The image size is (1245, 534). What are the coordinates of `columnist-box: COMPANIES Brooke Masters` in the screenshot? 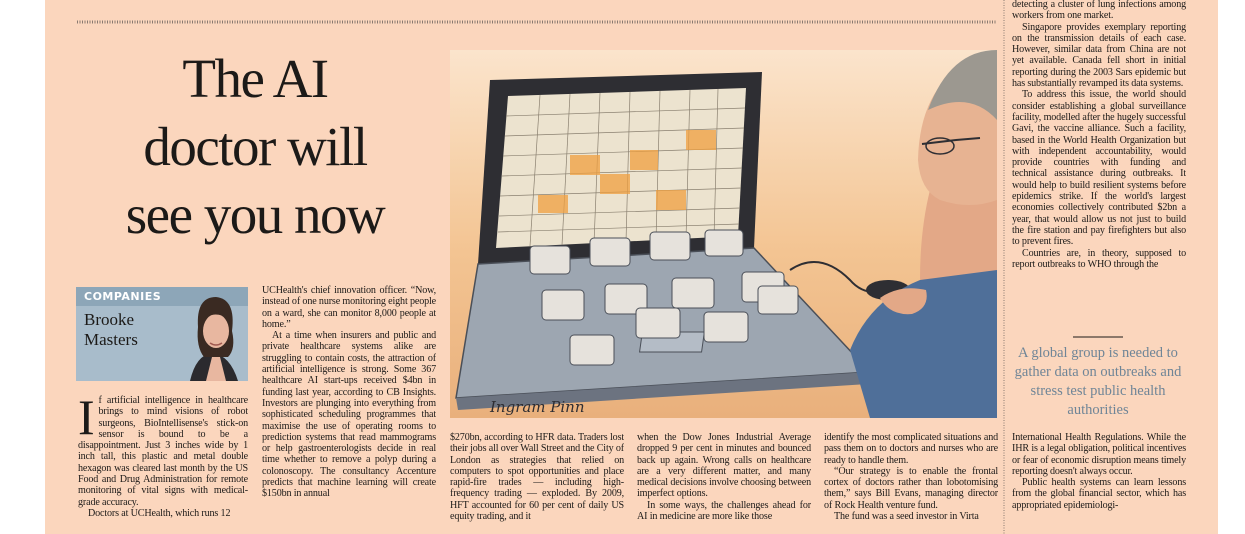 It's located at (162, 334).